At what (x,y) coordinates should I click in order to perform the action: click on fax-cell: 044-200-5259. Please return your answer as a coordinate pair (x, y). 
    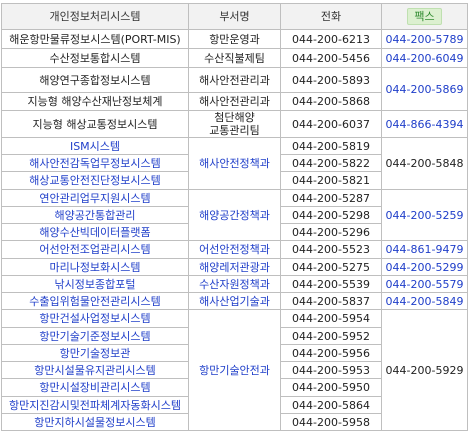
    Looking at the image, I should click on (425, 215).